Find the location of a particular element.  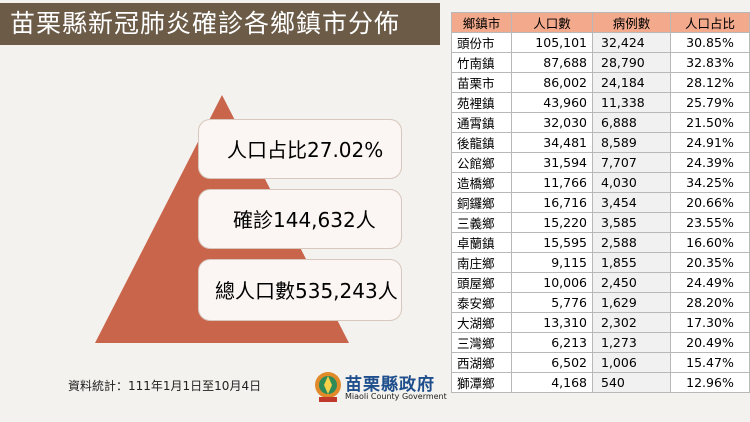

table-row: 苗栗市 86,002 24,184 28.12% is located at coordinates (600, 82).